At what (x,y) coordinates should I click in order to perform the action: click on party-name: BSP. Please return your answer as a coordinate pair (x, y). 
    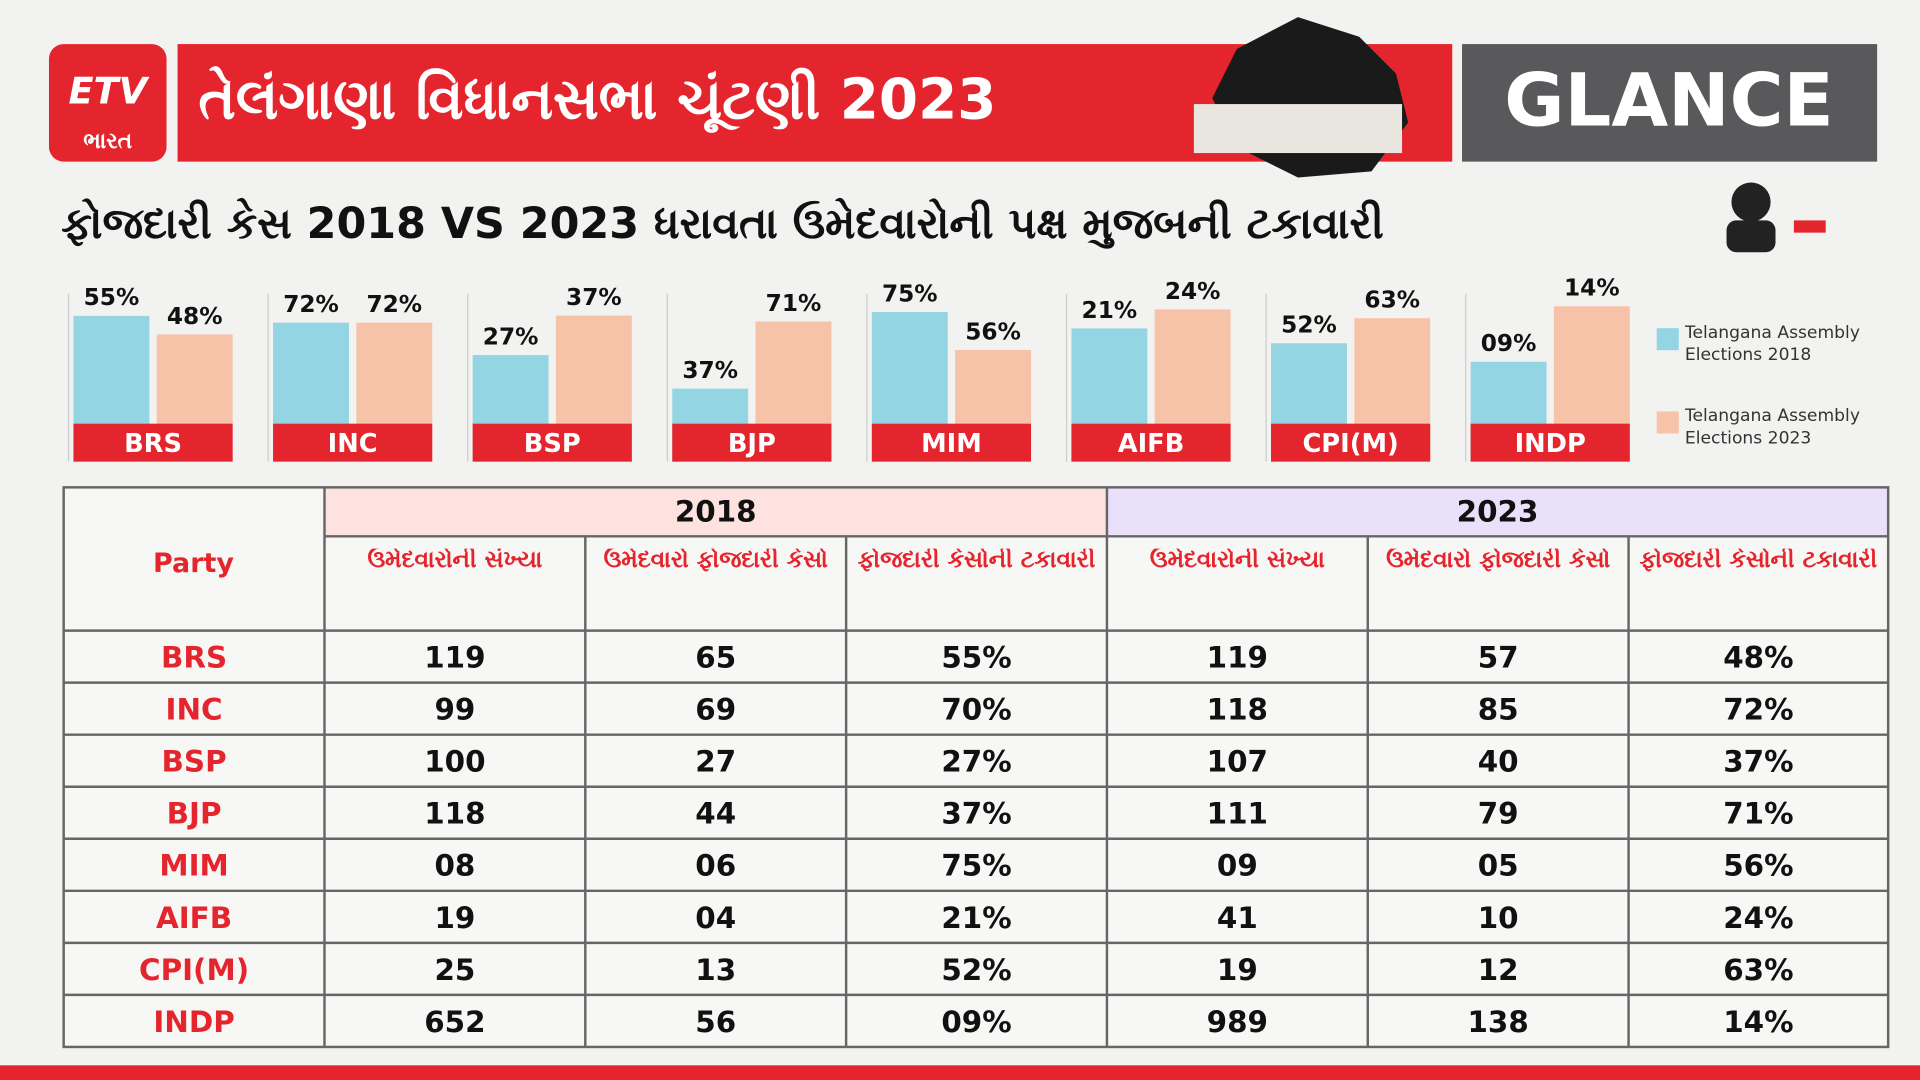
    Looking at the image, I should click on (194, 762).